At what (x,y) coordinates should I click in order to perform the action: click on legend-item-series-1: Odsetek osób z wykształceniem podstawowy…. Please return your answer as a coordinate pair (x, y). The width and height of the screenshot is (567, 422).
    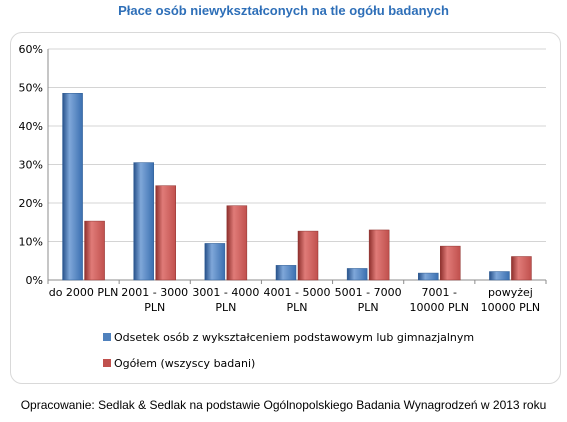
    Looking at the image, I should click on (288, 337).